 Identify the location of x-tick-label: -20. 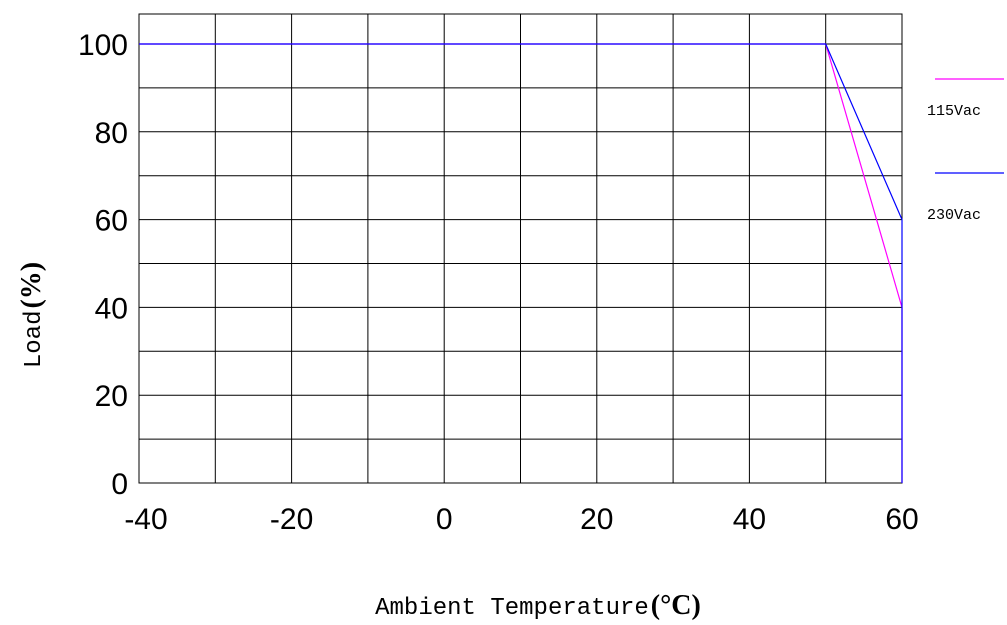
(291, 519).